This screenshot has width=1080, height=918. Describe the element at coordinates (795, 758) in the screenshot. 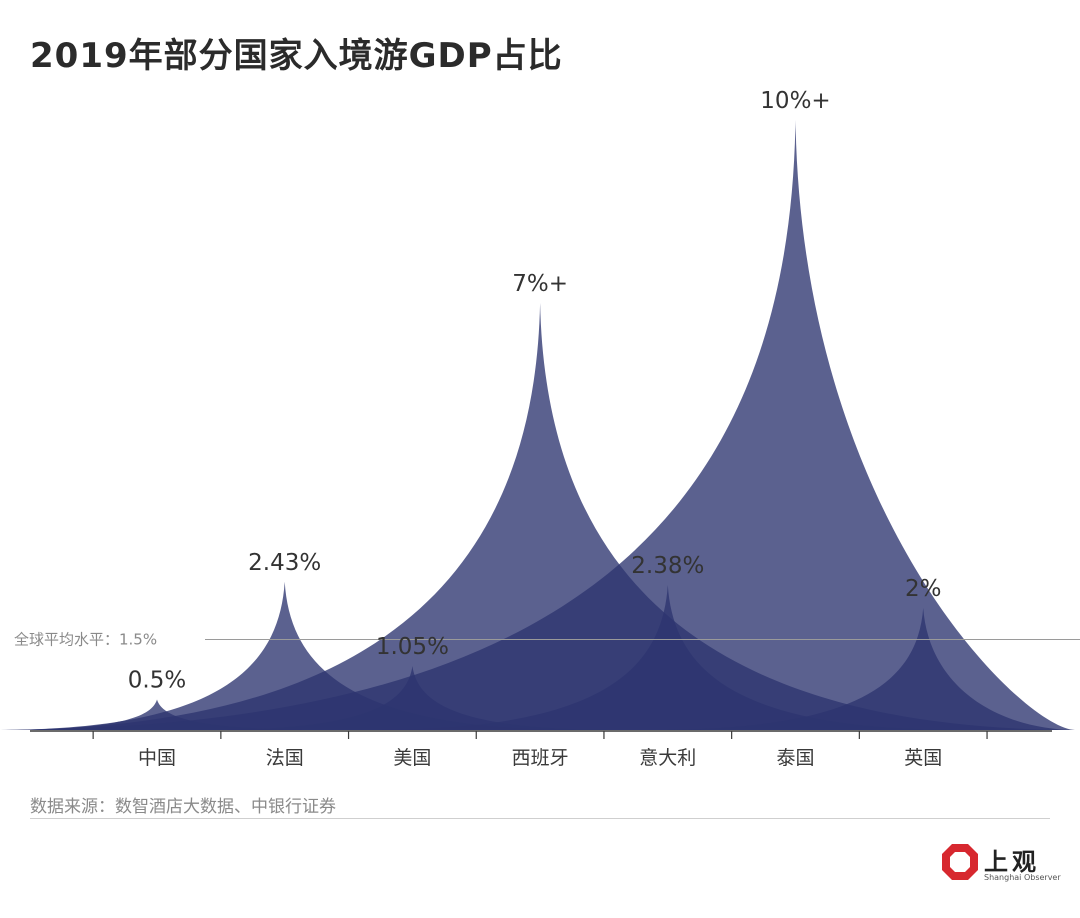

I see `x-tick-label: 泰国` at that location.